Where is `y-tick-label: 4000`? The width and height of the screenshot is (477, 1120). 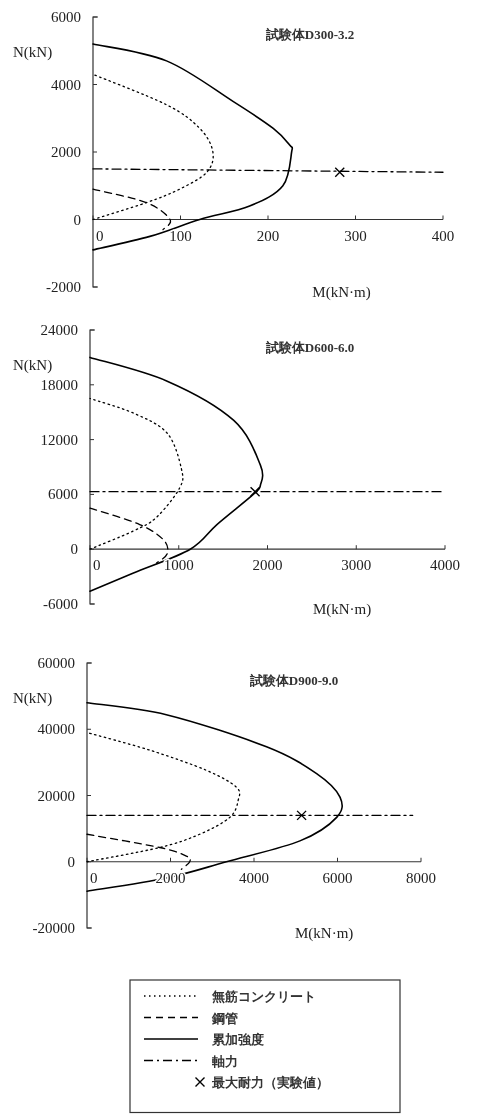 y-tick-label: 4000 is located at coordinates (66, 84).